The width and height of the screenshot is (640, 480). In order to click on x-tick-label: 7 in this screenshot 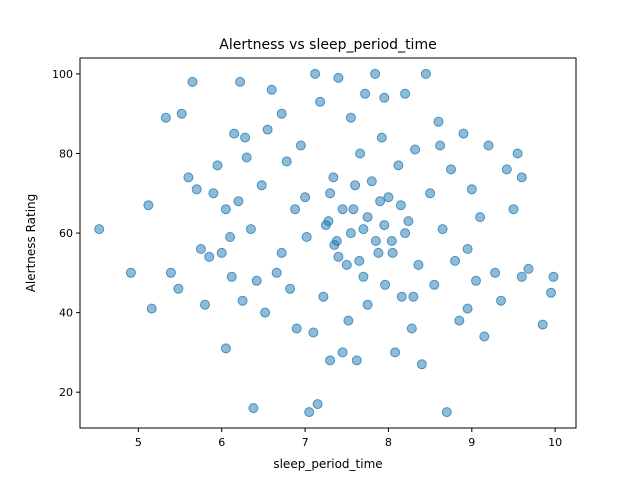, I will do `click(305, 442)`.